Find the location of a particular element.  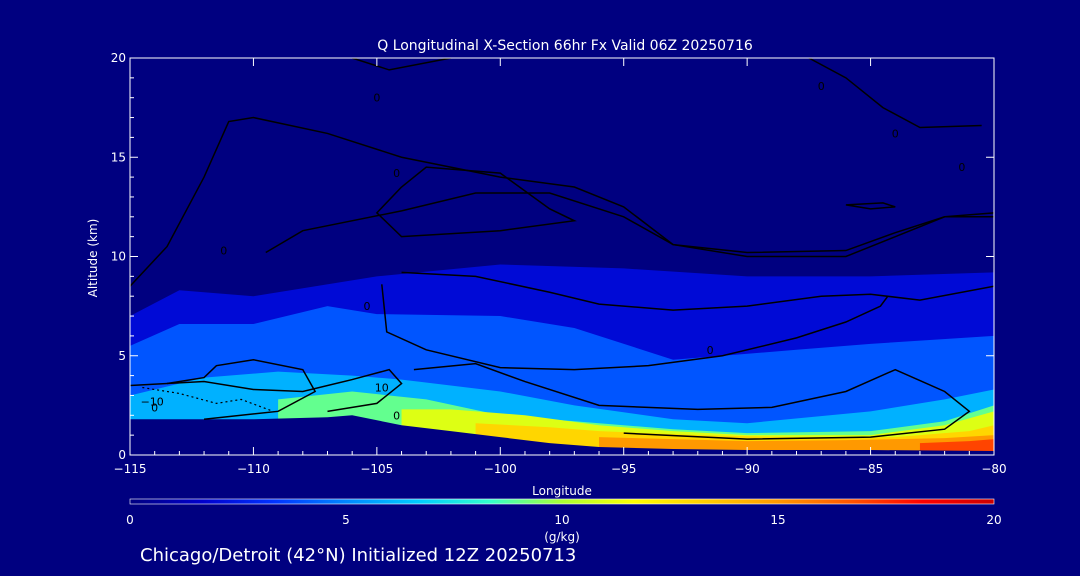

colorbar-tick-label: 20 is located at coordinates (993, 520).